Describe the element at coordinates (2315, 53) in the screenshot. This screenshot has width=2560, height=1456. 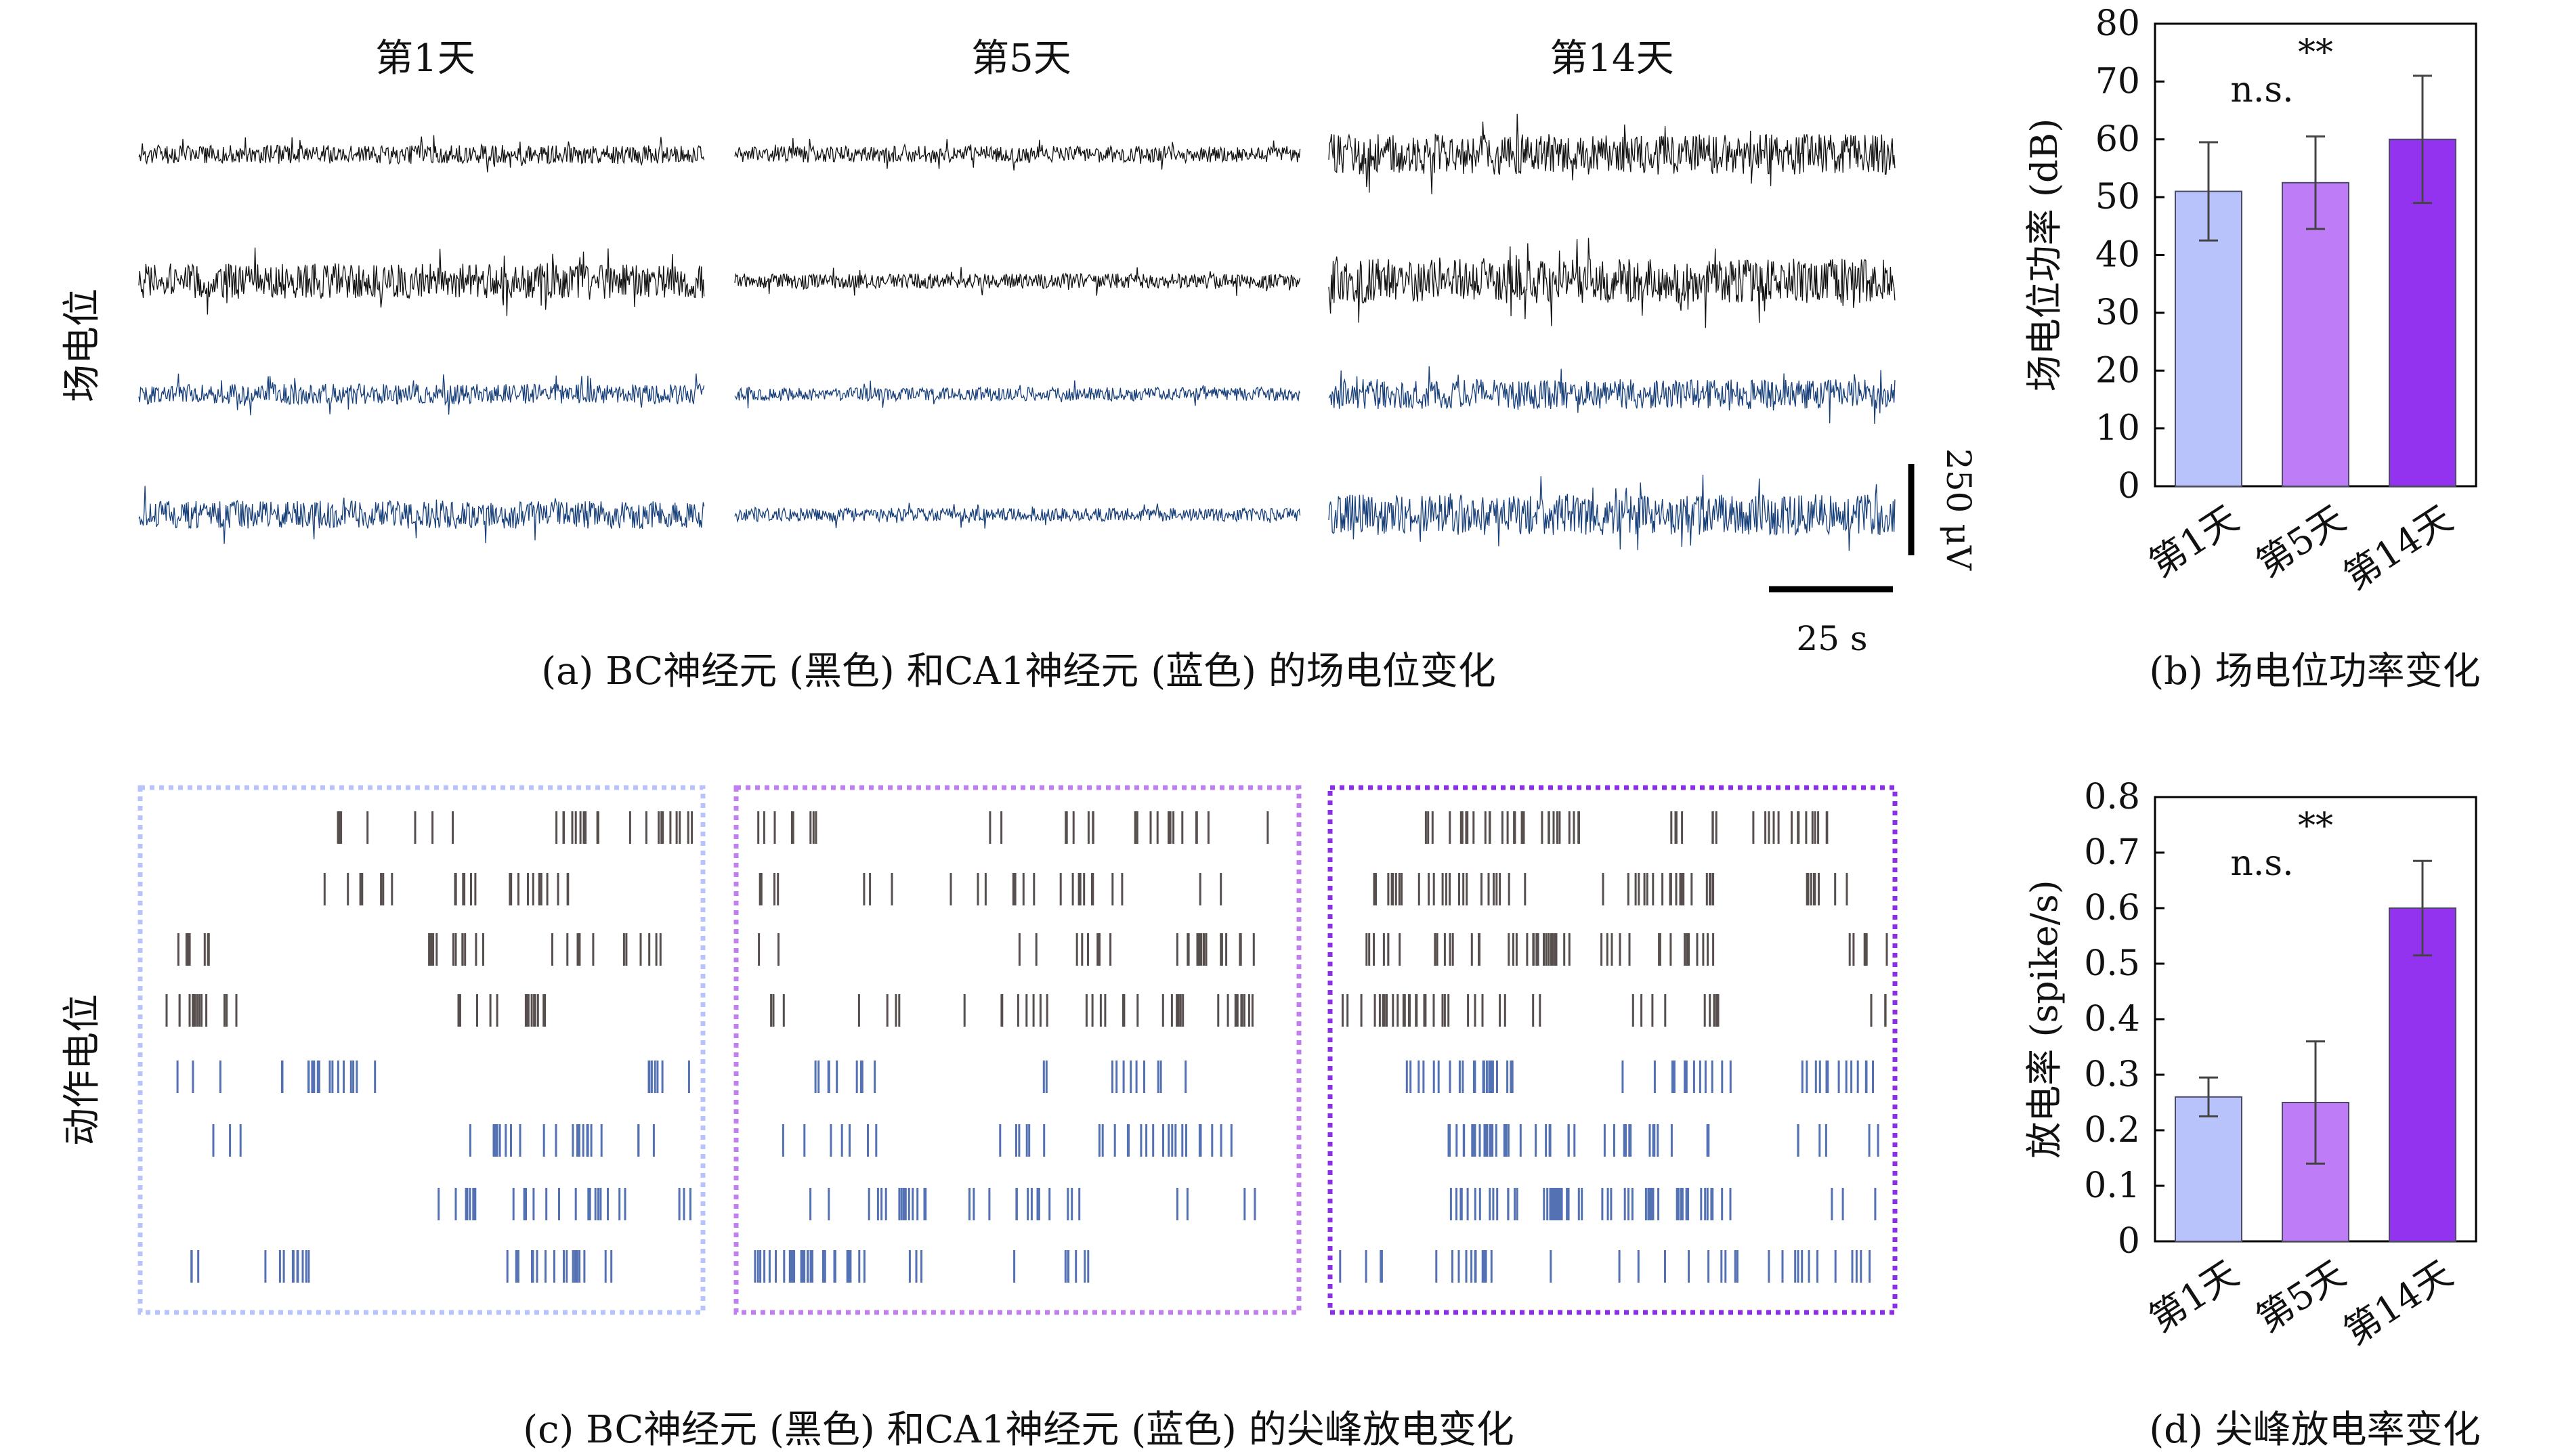
I see `chart-b-sig-label: **` at that location.